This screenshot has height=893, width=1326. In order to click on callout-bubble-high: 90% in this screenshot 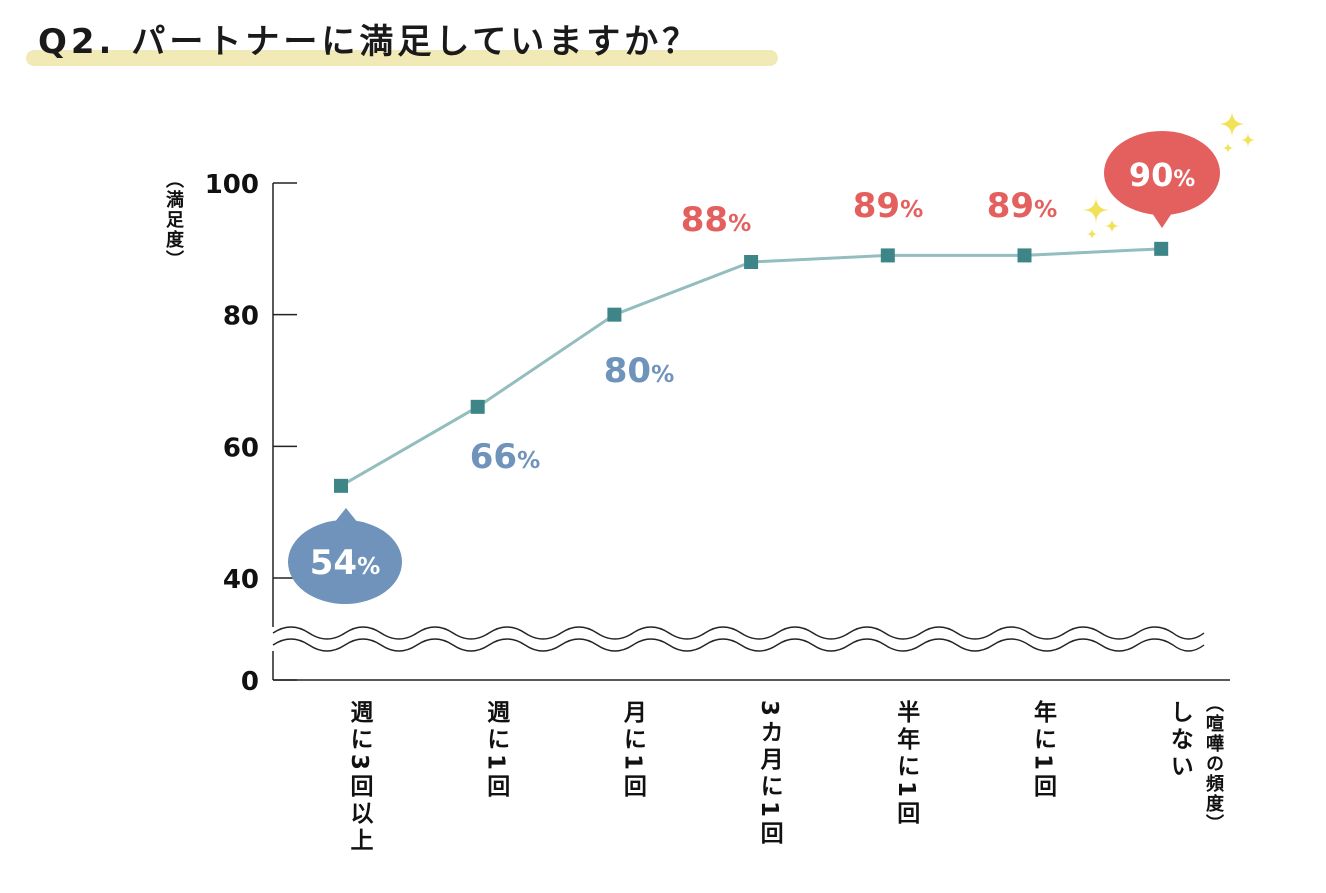, I will do `click(1162, 179)`.